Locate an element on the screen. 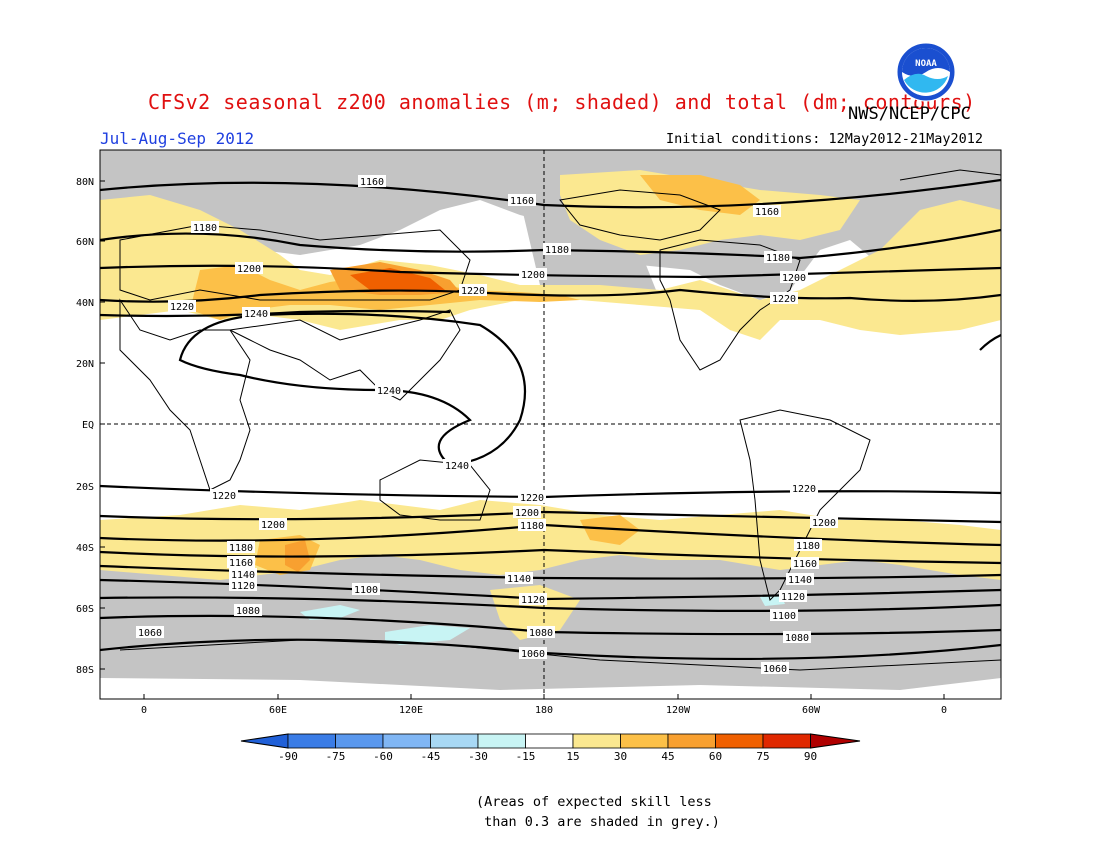 This screenshot has width=1100, height=850. contour-label-1080: 1080 is located at coordinates (541, 632).